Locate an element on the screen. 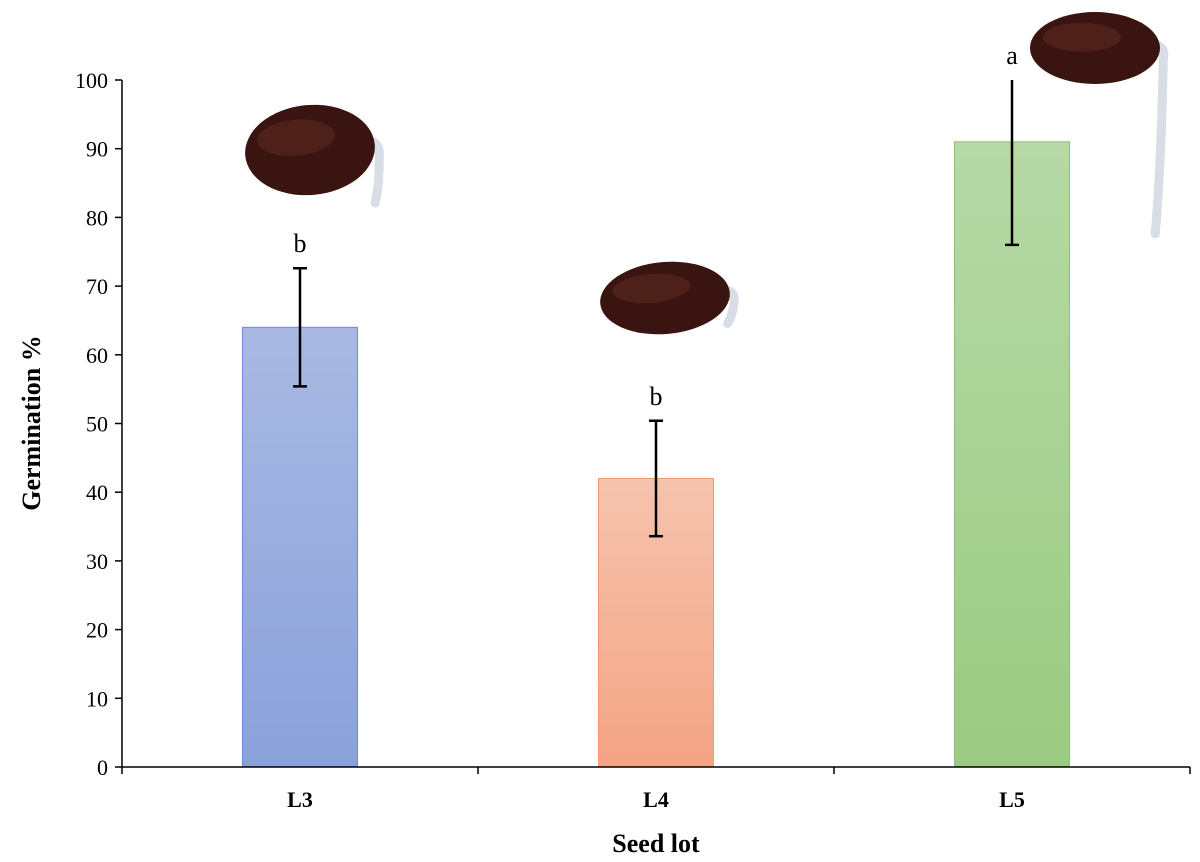  bar-L3 is located at coordinates (300, 547).